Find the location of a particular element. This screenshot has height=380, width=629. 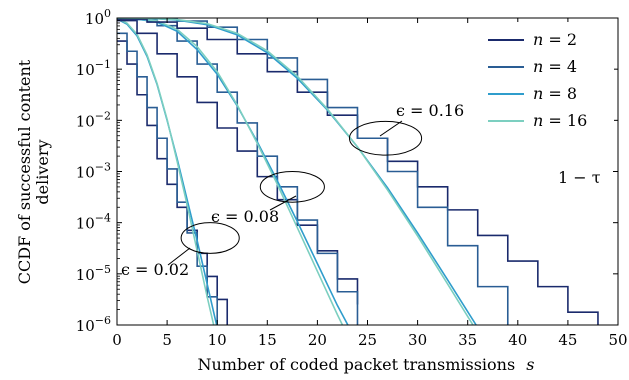

x-tick-label: 0 is located at coordinates (117, 340).